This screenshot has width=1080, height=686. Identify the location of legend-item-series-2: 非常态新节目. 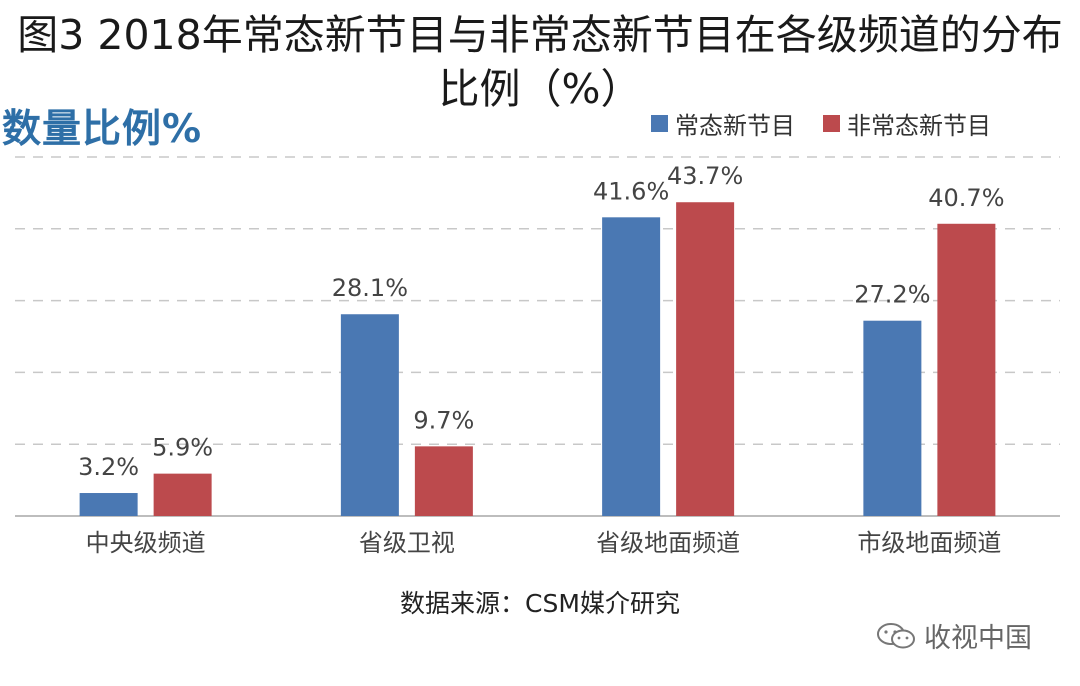
(907, 123).